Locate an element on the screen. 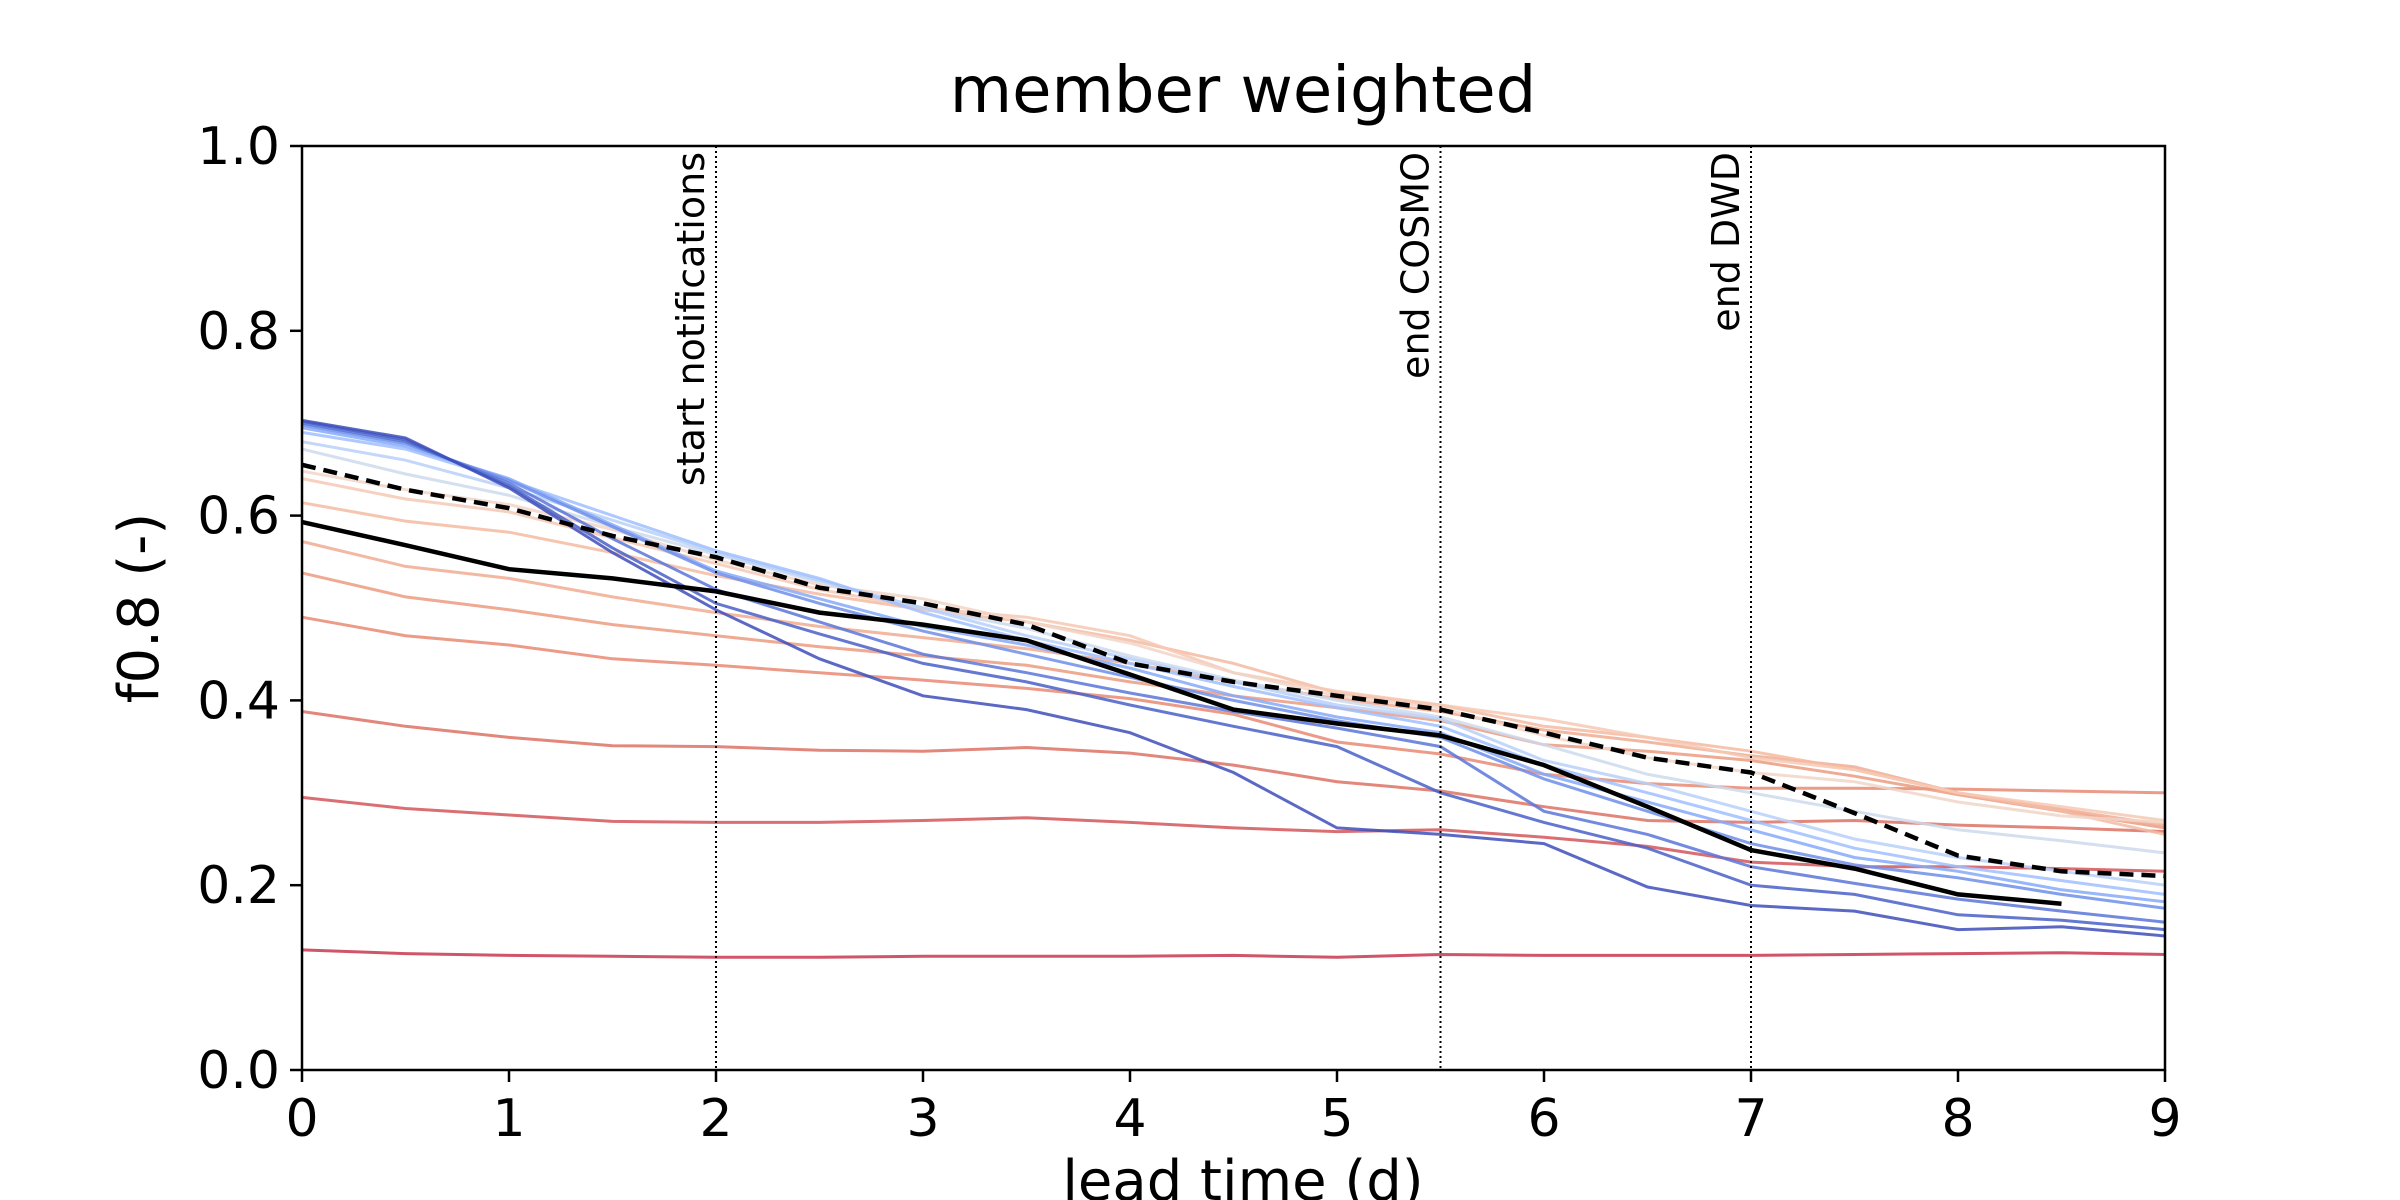 Image resolution: width=2400 pixels, height=1200 pixels. x-tick-label: 1 is located at coordinates (508, 1119).